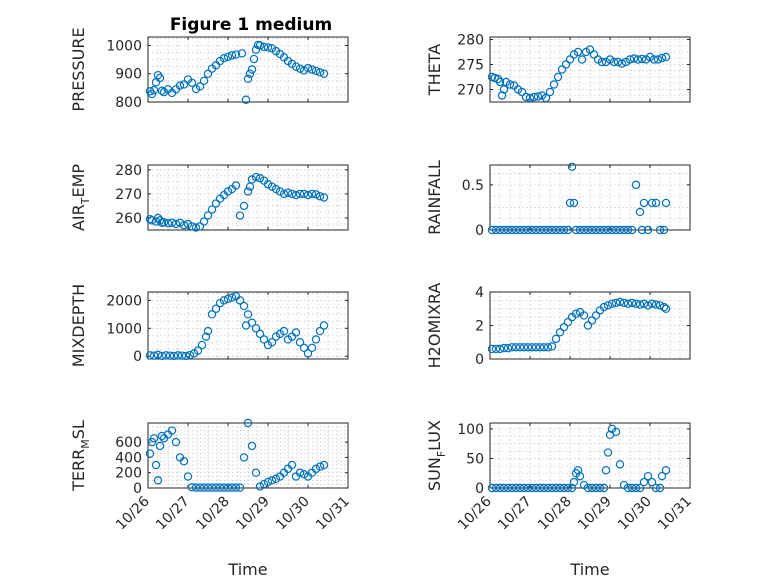 This screenshot has width=778, height=583. I want to click on y-tick-label: 280, so click(470, 41).